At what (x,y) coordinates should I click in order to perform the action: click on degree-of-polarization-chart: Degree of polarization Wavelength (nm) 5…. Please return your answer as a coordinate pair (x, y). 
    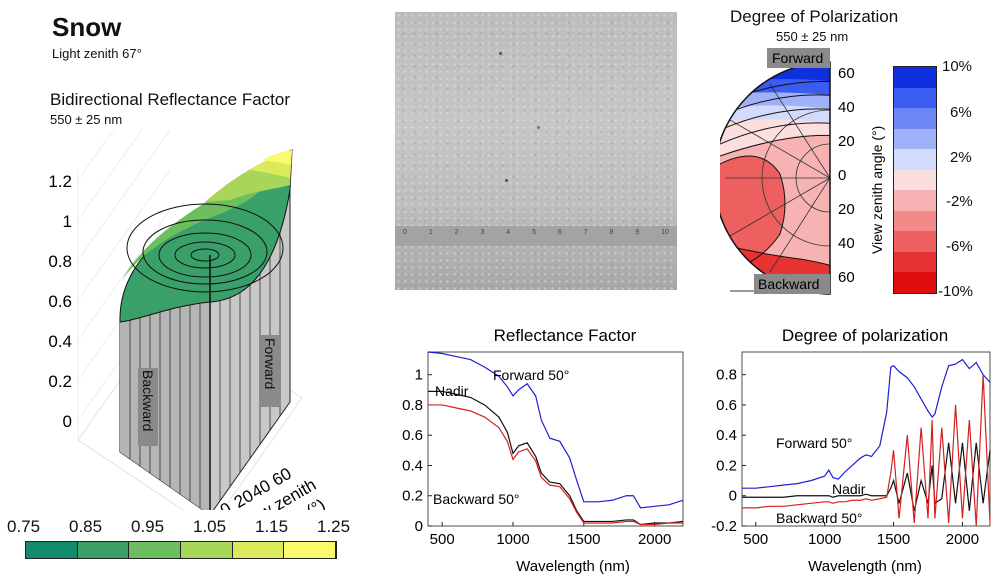
    Looking at the image, I should click on (851, 450).